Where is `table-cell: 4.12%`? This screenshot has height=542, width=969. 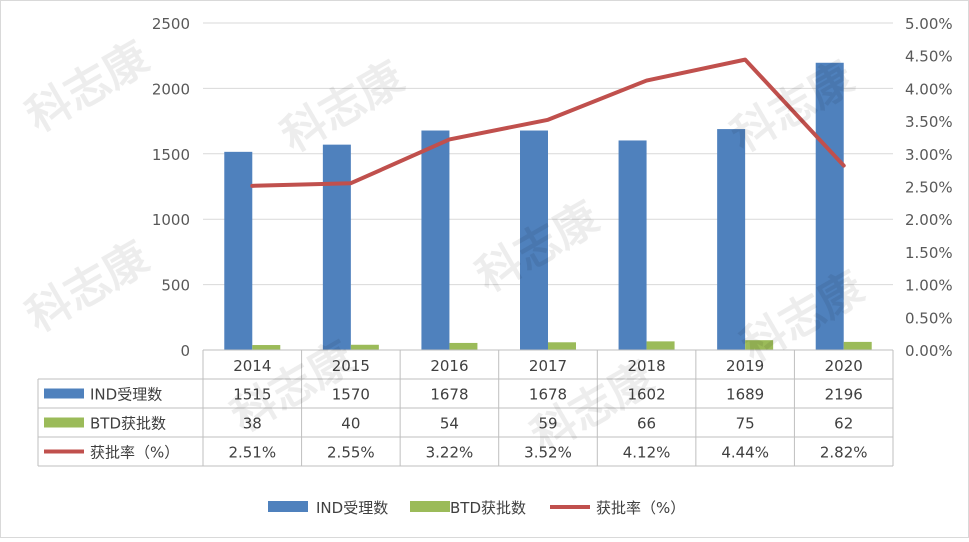
table-cell: 4.12% is located at coordinates (647, 453).